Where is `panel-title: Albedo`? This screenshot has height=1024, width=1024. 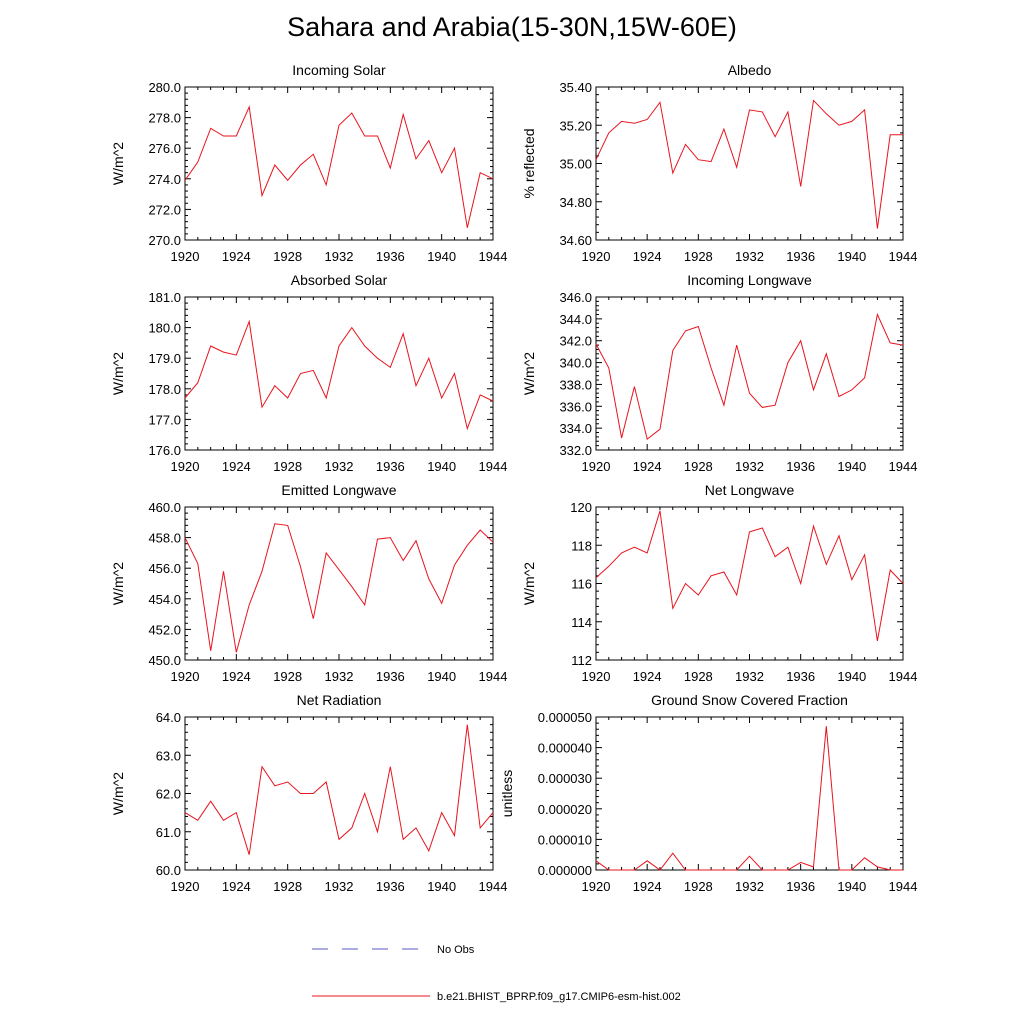
panel-title: Albedo is located at coordinates (750, 70).